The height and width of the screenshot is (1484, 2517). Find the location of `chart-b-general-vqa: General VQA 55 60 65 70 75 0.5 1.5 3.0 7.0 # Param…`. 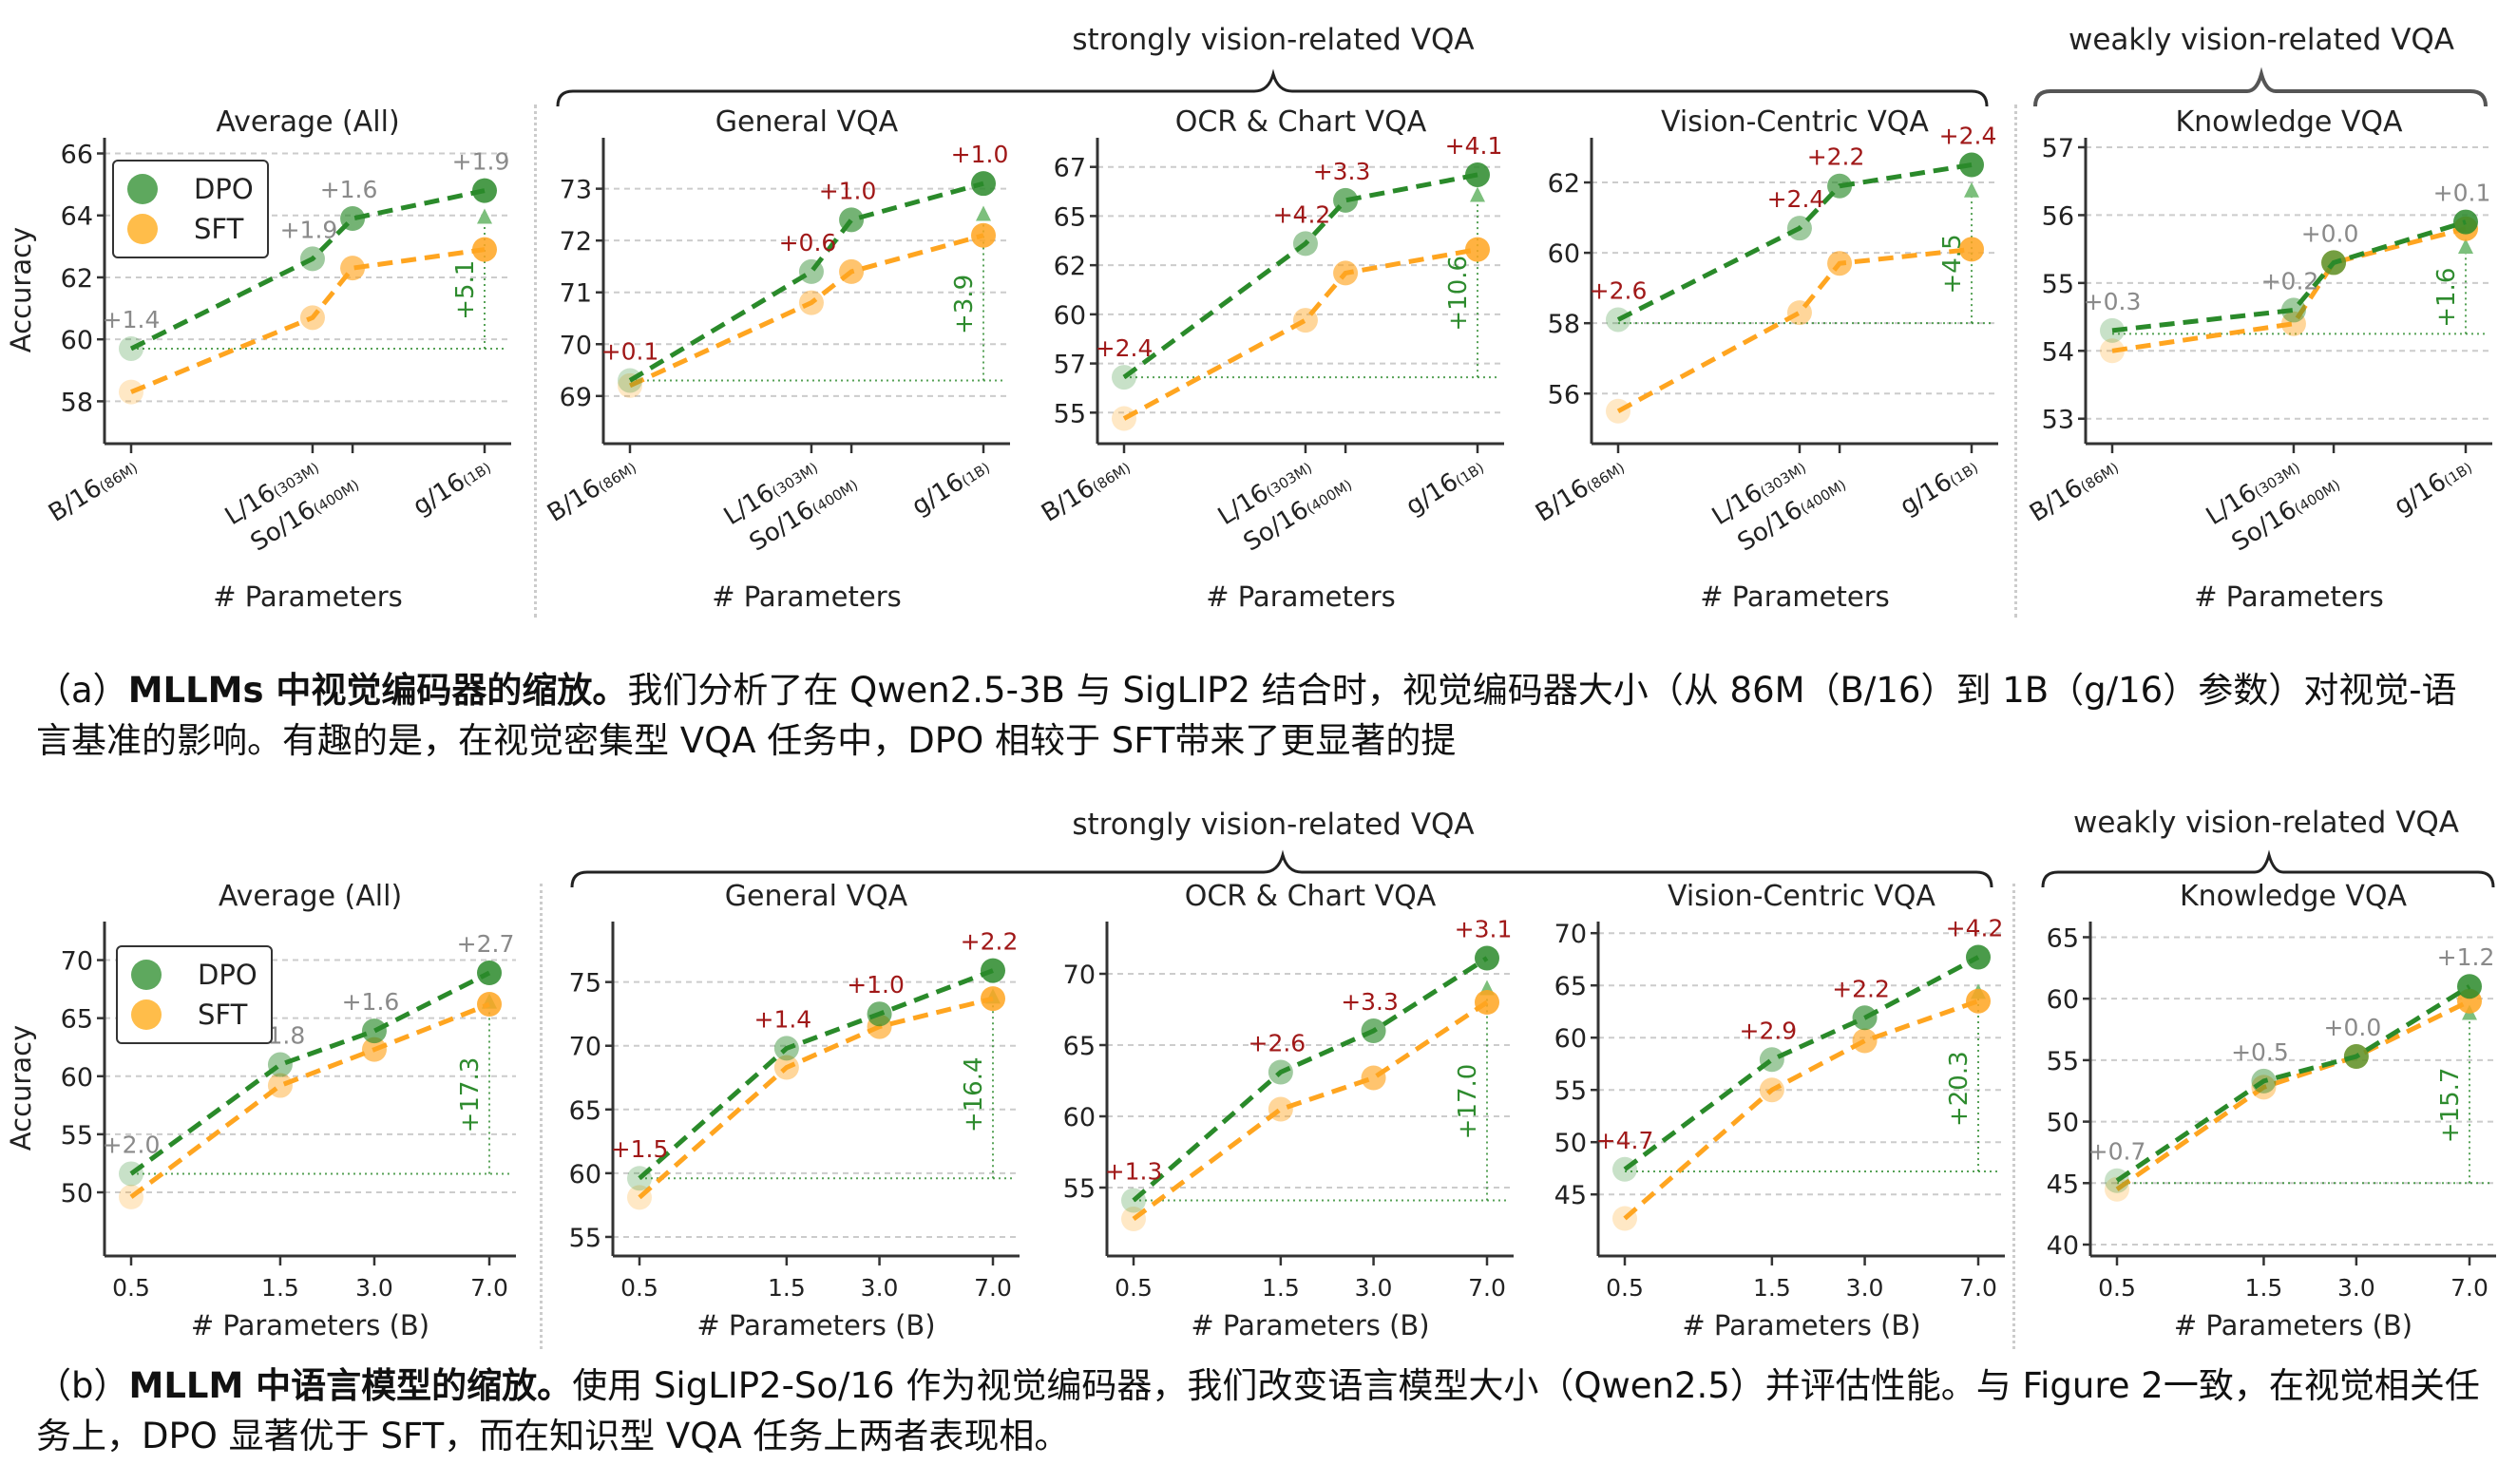

chart-b-general-vqa: General VQA 55 60 65 70 75 0.5 1.5 3.0 7.0 # Param… is located at coordinates (794, 1110).